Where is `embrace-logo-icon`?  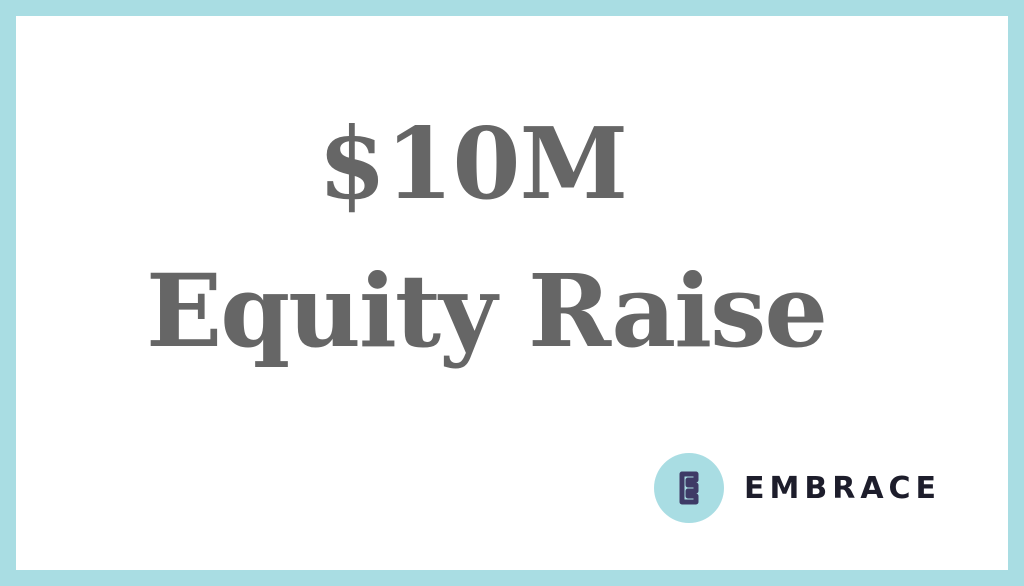
embrace-logo-icon is located at coordinates (689, 488).